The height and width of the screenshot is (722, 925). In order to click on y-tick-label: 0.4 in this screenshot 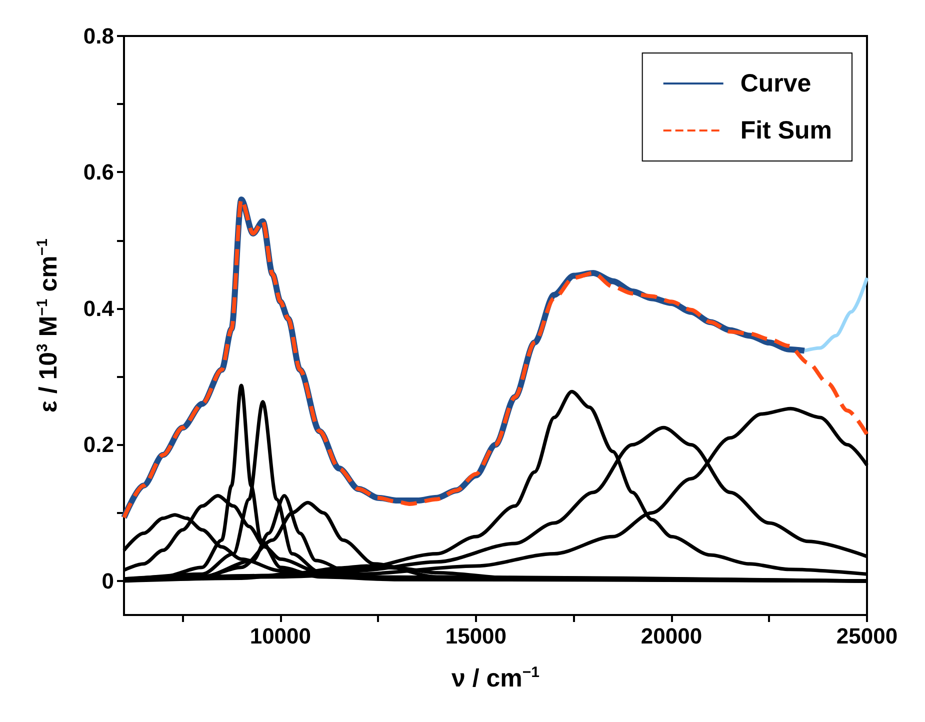, I will do `click(99, 308)`.